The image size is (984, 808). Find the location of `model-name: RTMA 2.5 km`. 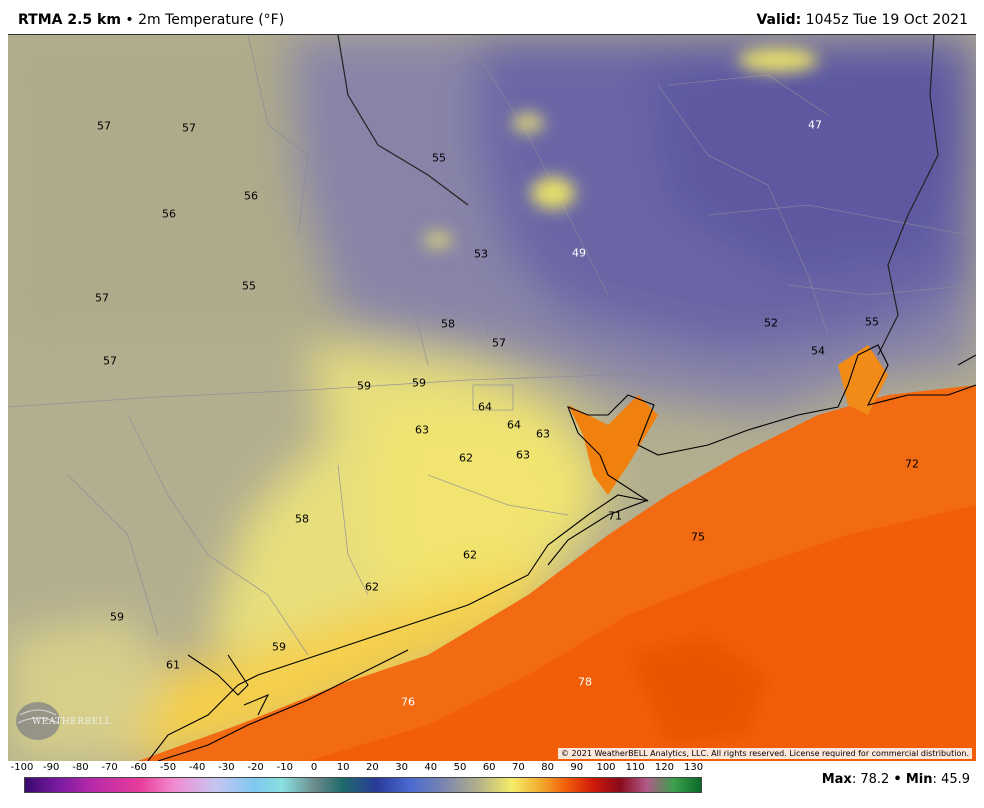

model-name: RTMA 2.5 km is located at coordinates (69, 20).